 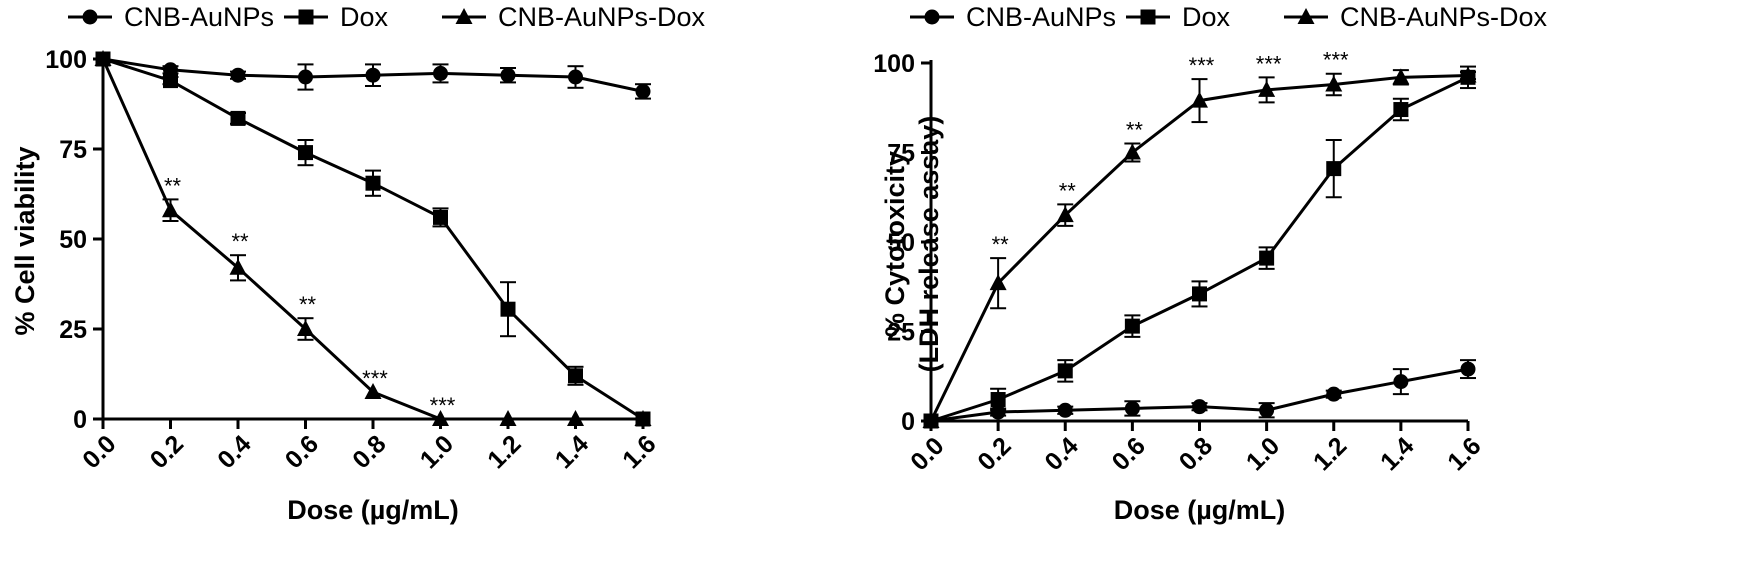 What do you see at coordinates (25, 240) in the screenshot?
I see `y-axis-title: % Cell viability` at bounding box center [25, 240].